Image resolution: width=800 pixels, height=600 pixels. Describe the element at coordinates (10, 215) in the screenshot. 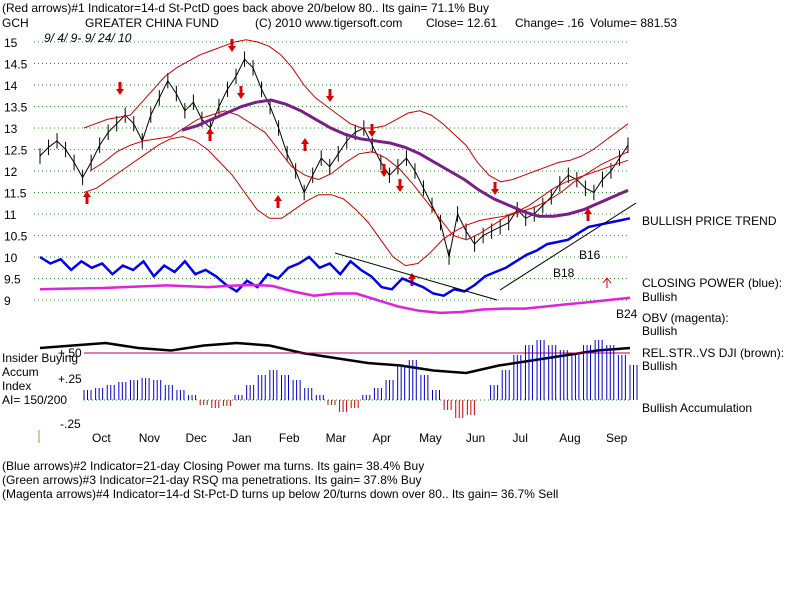

I see `price-tick-label: 11` at that location.